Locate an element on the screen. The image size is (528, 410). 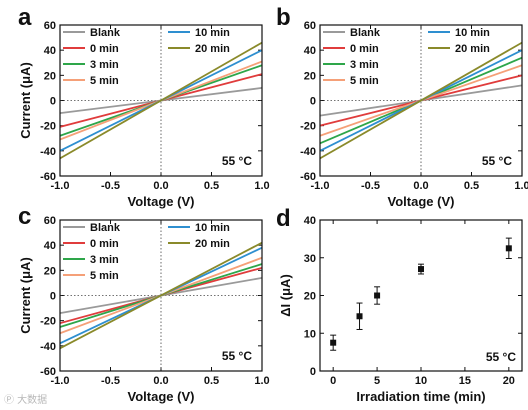
y-axis-label: ΔI (μA) is located at coordinates (285, 295).